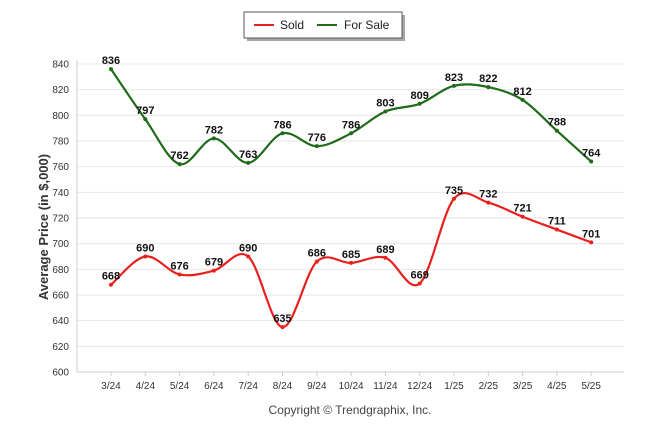 The height and width of the screenshot is (434, 646). I want to click on copyright-footer: Copyright © Trendgraphix, Inc., so click(350, 410).